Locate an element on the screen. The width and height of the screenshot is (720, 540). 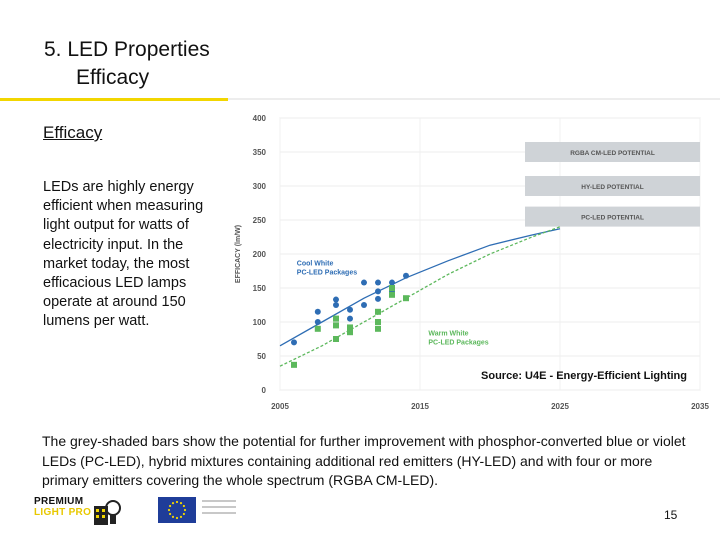
trend-lines is located at coordinates (420, 296).